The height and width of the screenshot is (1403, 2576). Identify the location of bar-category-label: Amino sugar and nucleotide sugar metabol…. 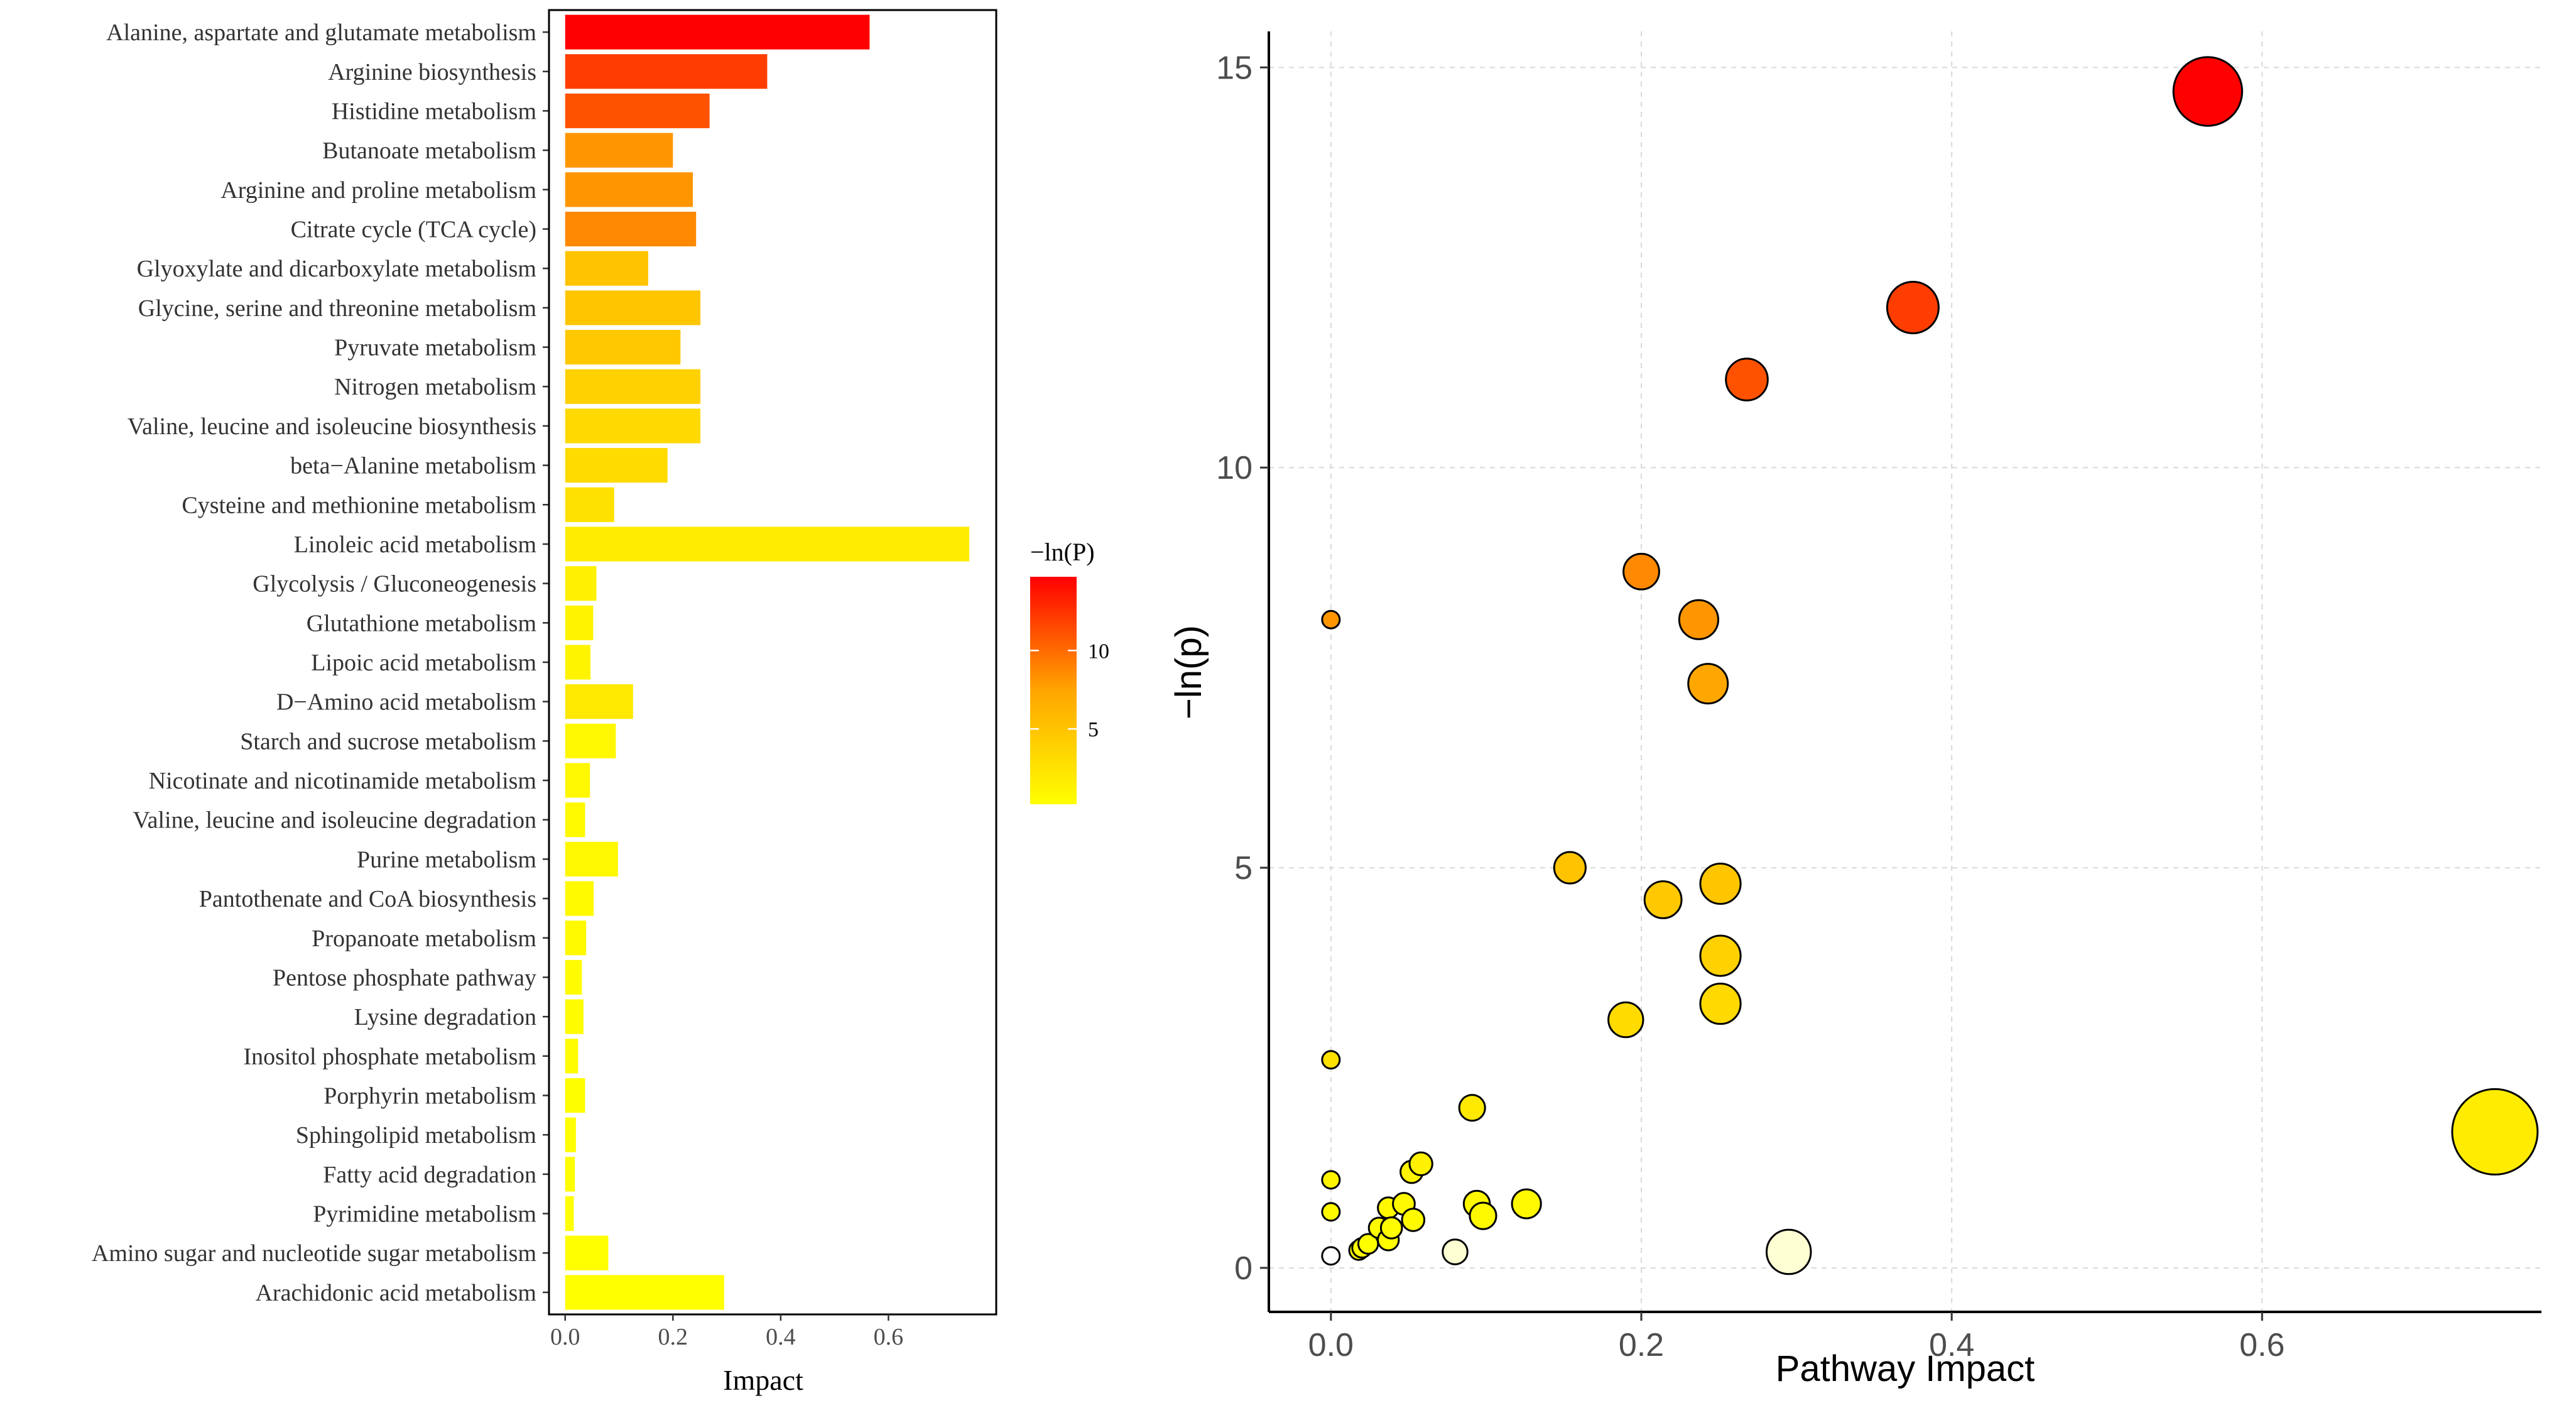
(314, 1253).